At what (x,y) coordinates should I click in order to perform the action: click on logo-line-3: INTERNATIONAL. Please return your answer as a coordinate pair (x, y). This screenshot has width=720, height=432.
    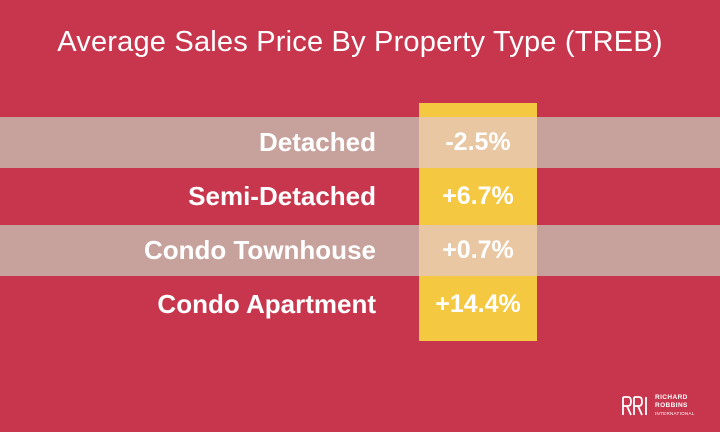
    Looking at the image, I should click on (675, 413).